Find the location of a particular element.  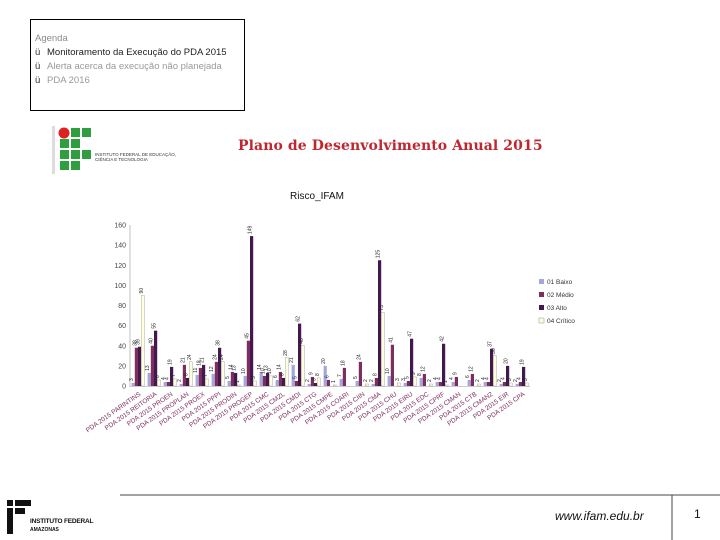

data-label: 1 is located at coordinates (238, 381).